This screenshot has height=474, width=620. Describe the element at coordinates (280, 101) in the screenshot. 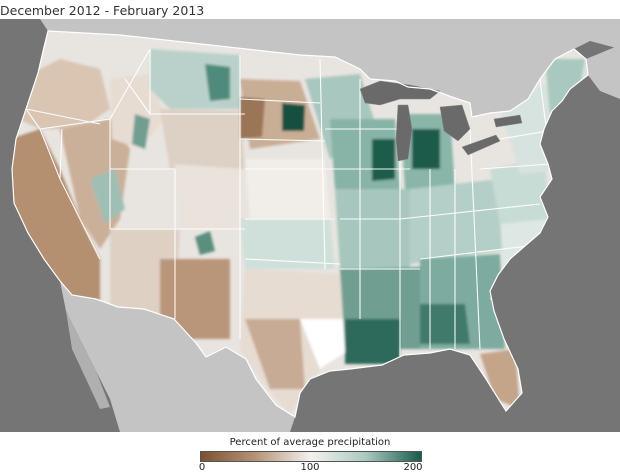

I see `nd-sd-border` at that location.